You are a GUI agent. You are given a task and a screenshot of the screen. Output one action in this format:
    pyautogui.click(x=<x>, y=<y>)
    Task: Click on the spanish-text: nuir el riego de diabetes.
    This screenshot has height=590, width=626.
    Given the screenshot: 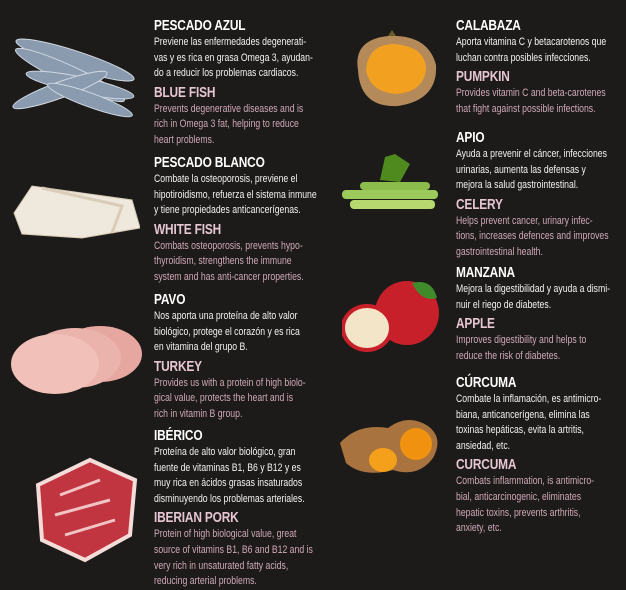 What is the action you would take?
    pyautogui.click(x=504, y=304)
    